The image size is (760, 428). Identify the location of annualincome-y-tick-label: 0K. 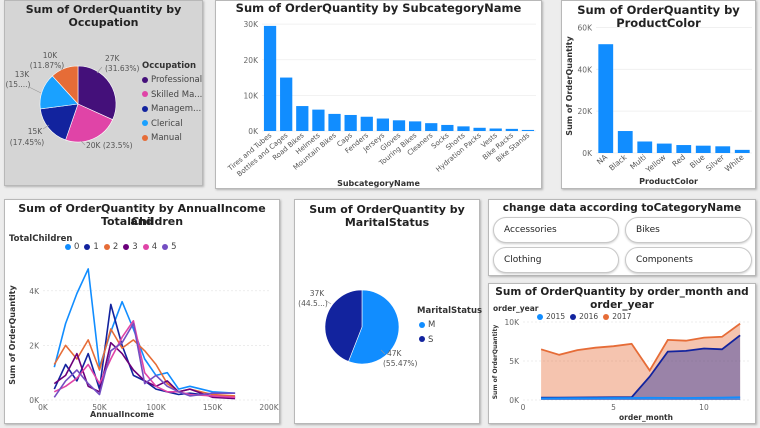
(34, 400).